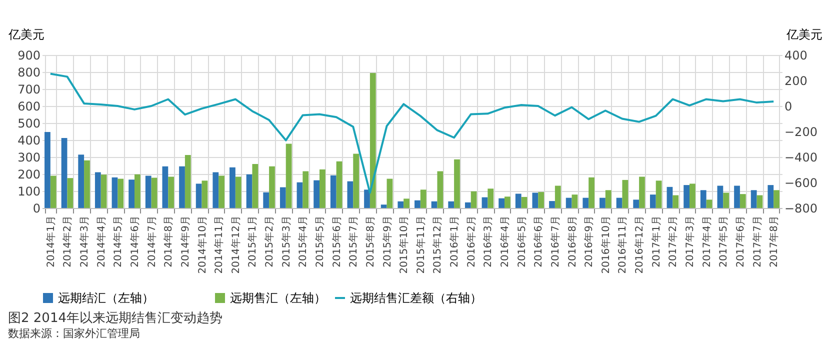 This screenshot has width=830, height=347. Describe the element at coordinates (236, 245) in the screenshot. I see `x-tick-label: 2014年12月` at that location.